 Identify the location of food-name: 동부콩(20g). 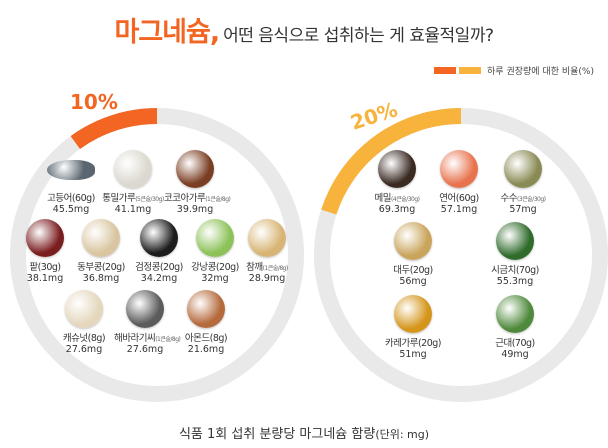
(101, 266).